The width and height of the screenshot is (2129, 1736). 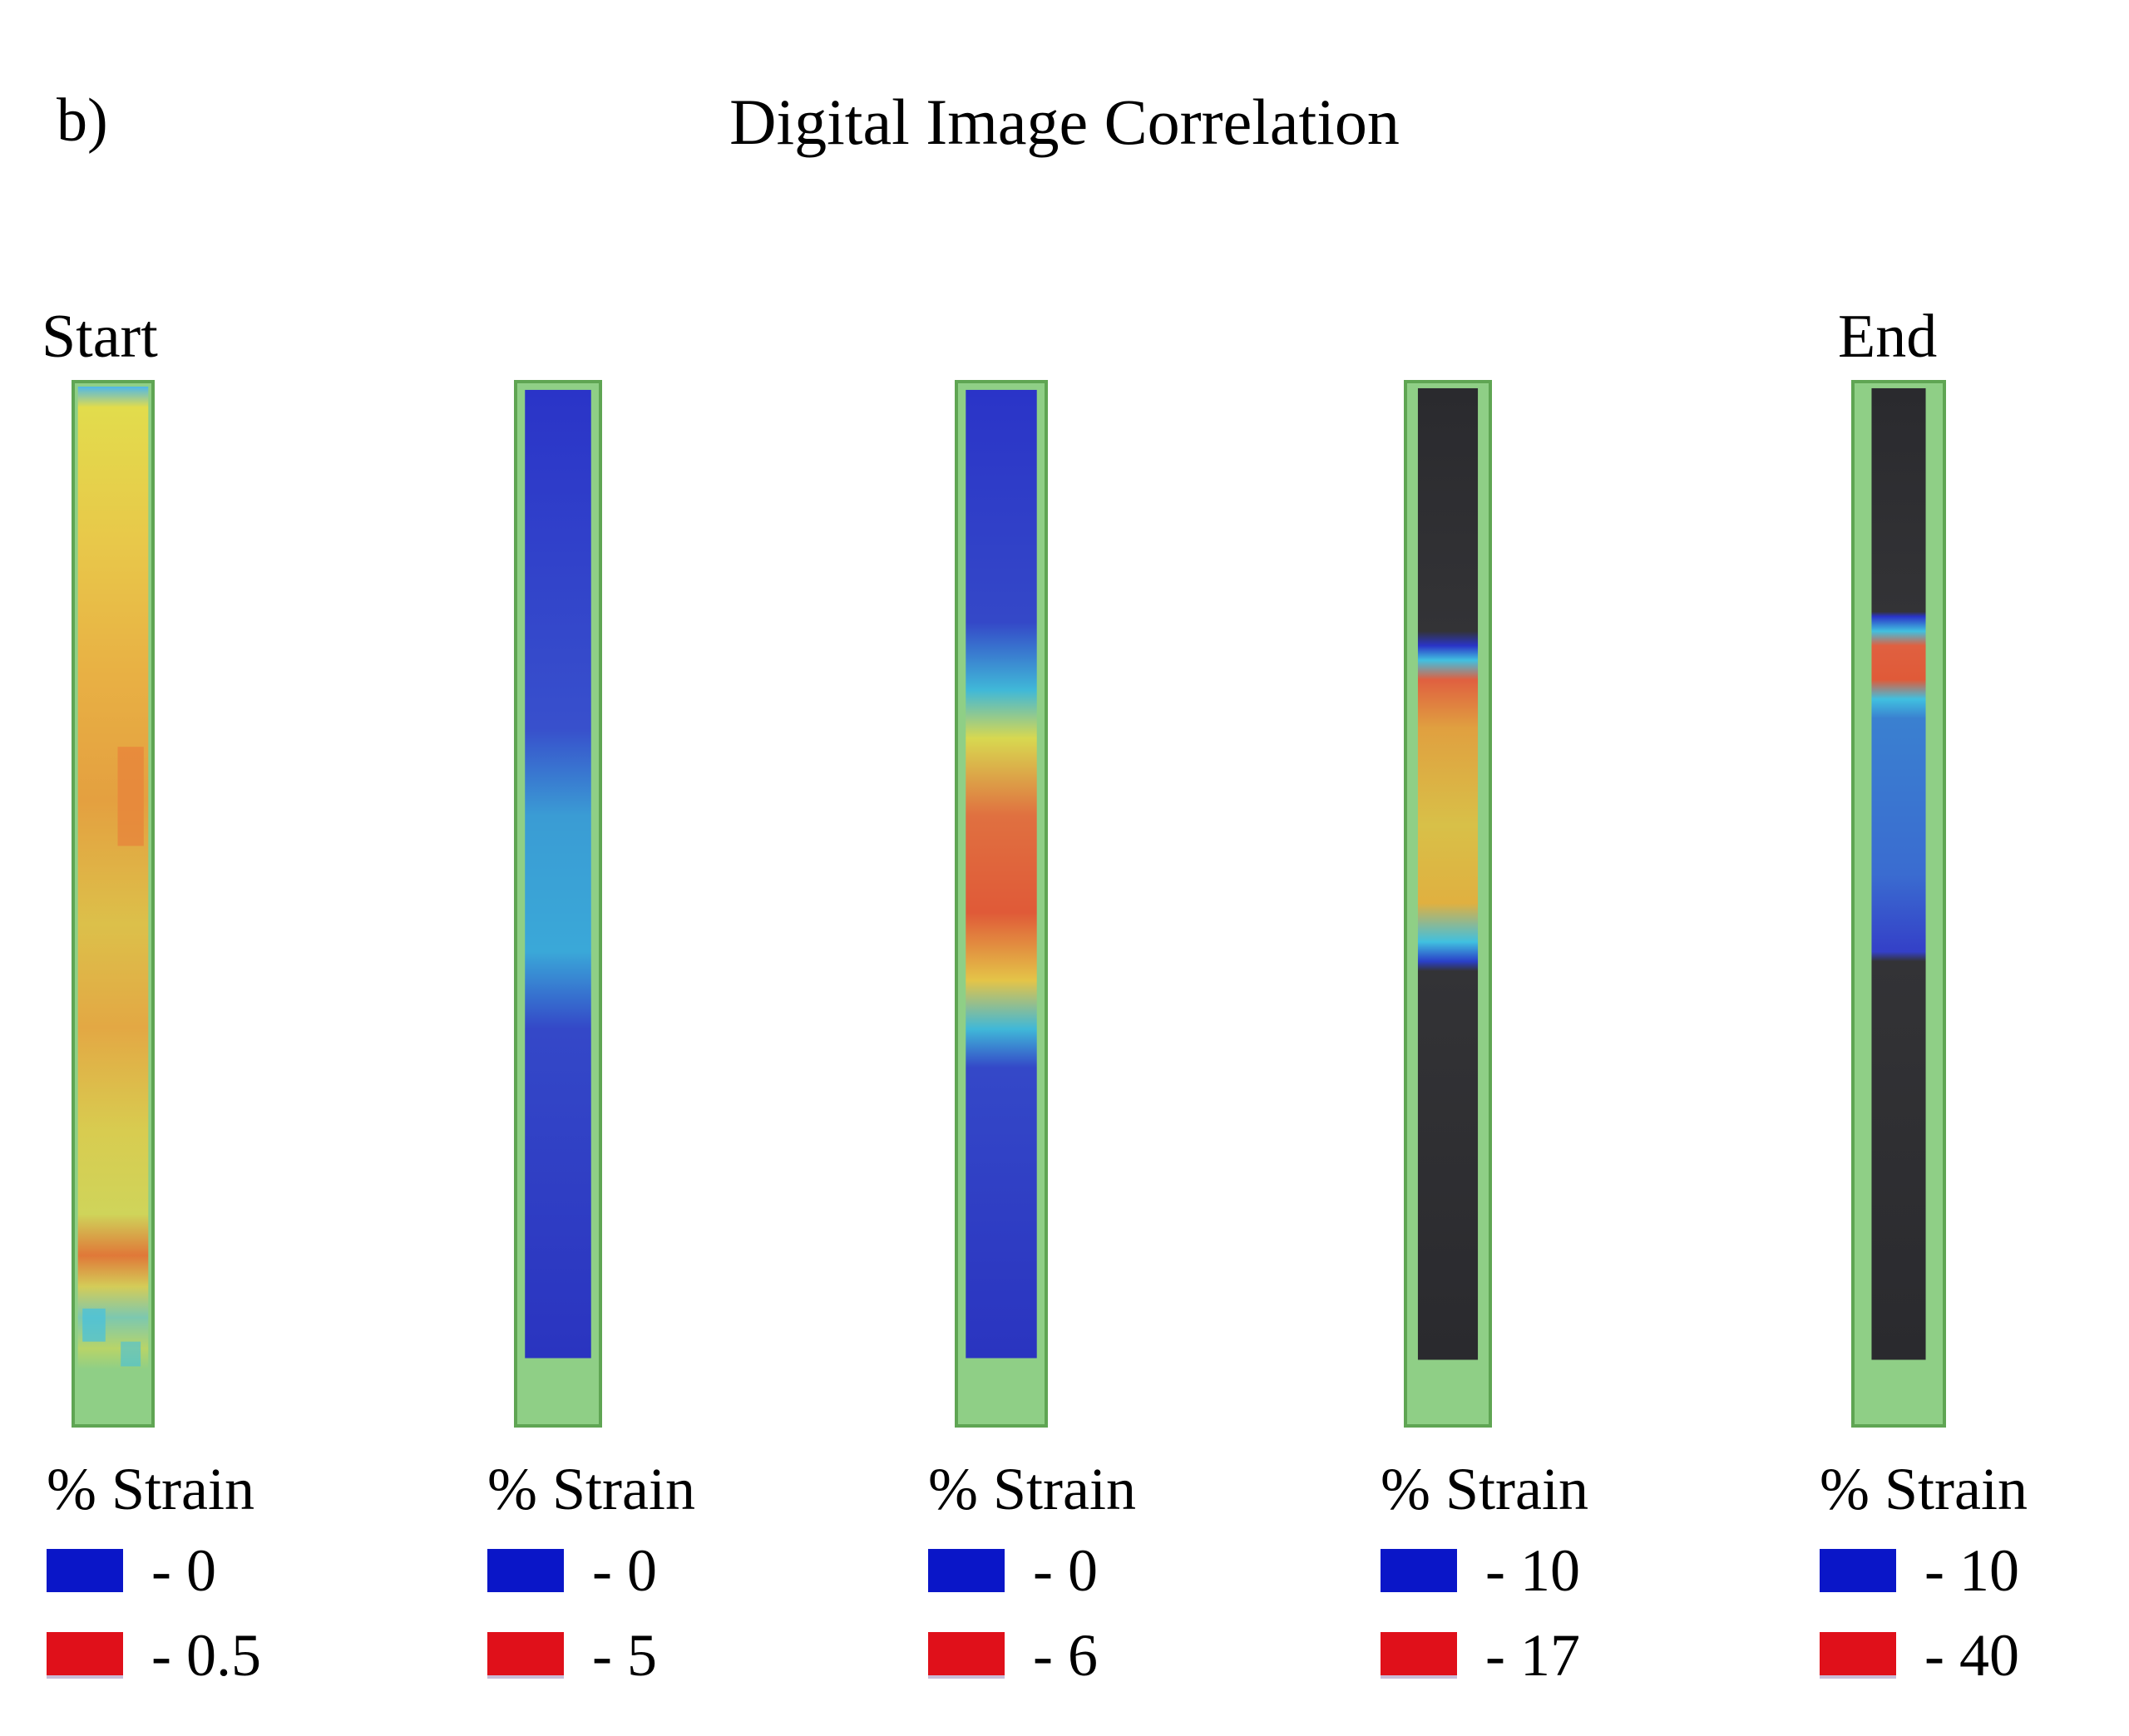 I want to click on legend-1: % Strain - 0 - 0.5, so click(x=154, y=1572).